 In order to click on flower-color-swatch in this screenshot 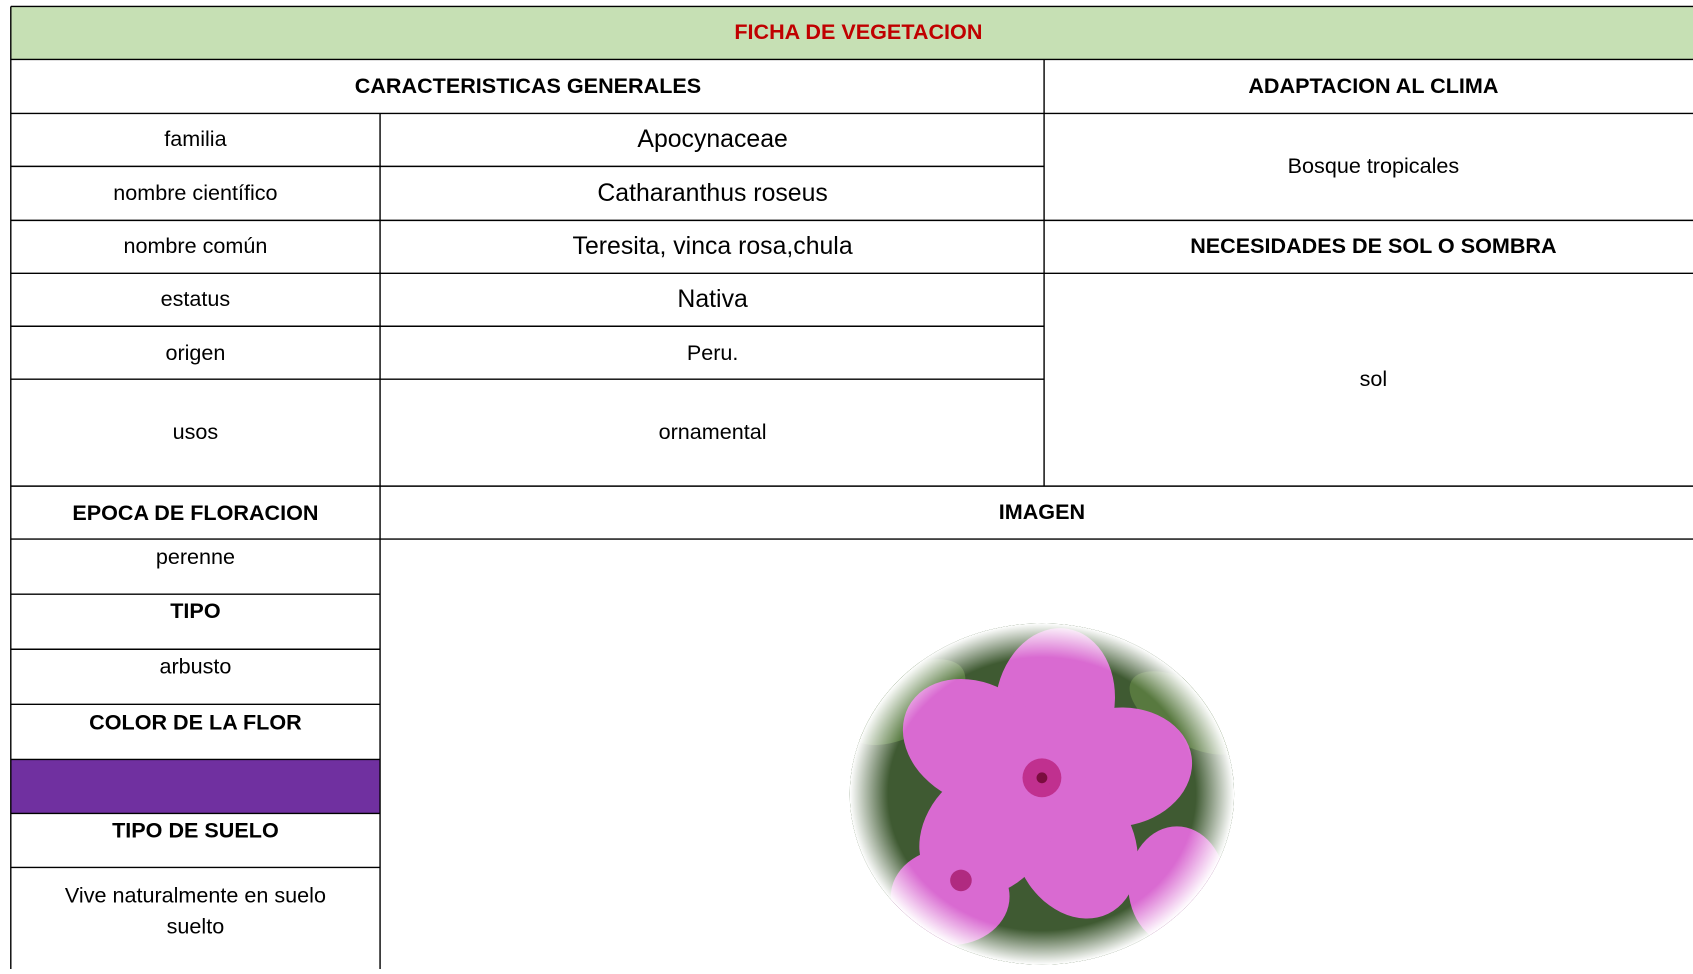, I will do `click(195, 786)`.